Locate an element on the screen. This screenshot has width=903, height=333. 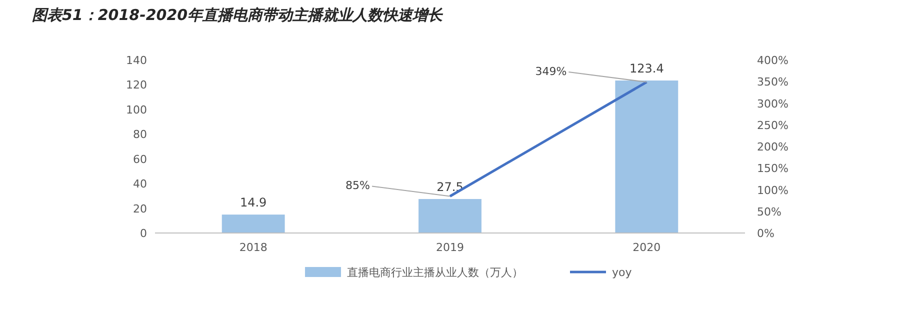
y-tick-label: 60 is located at coordinates (140, 159).